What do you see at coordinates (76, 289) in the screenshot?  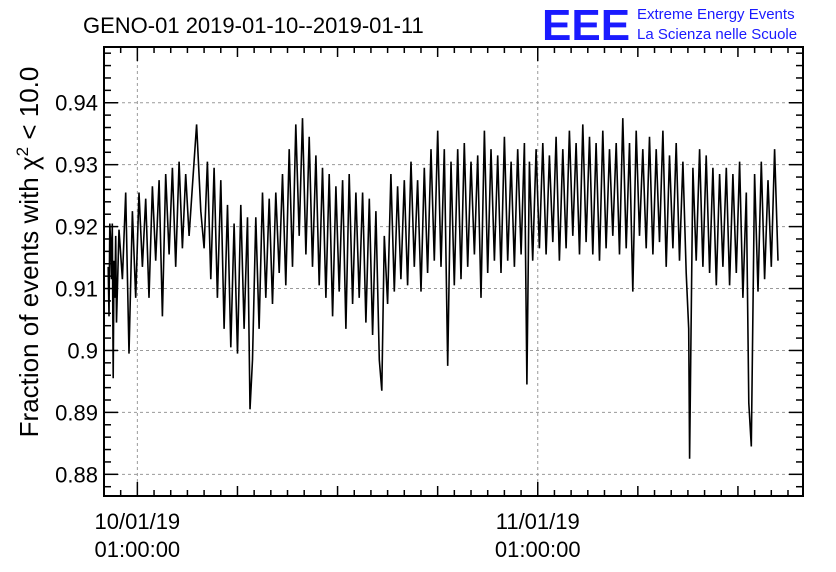 I see `y-tick-label: 0.91` at bounding box center [76, 289].